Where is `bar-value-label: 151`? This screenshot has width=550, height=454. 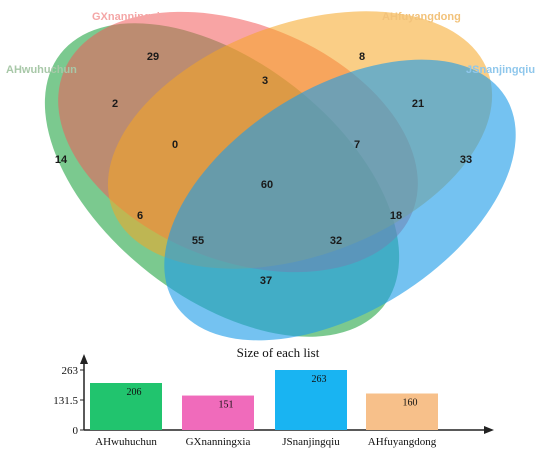
bar-value-label: 151 is located at coordinates (226, 405).